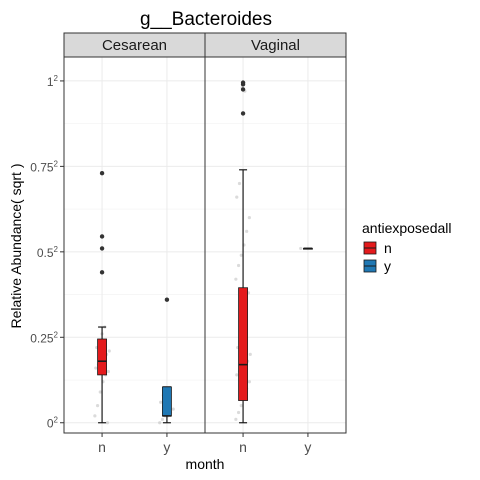 Image resolution: width=480 pixels, height=480 pixels. What do you see at coordinates (205, 464) in the screenshot?
I see `x-axis-title: month` at bounding box center [205, 464].